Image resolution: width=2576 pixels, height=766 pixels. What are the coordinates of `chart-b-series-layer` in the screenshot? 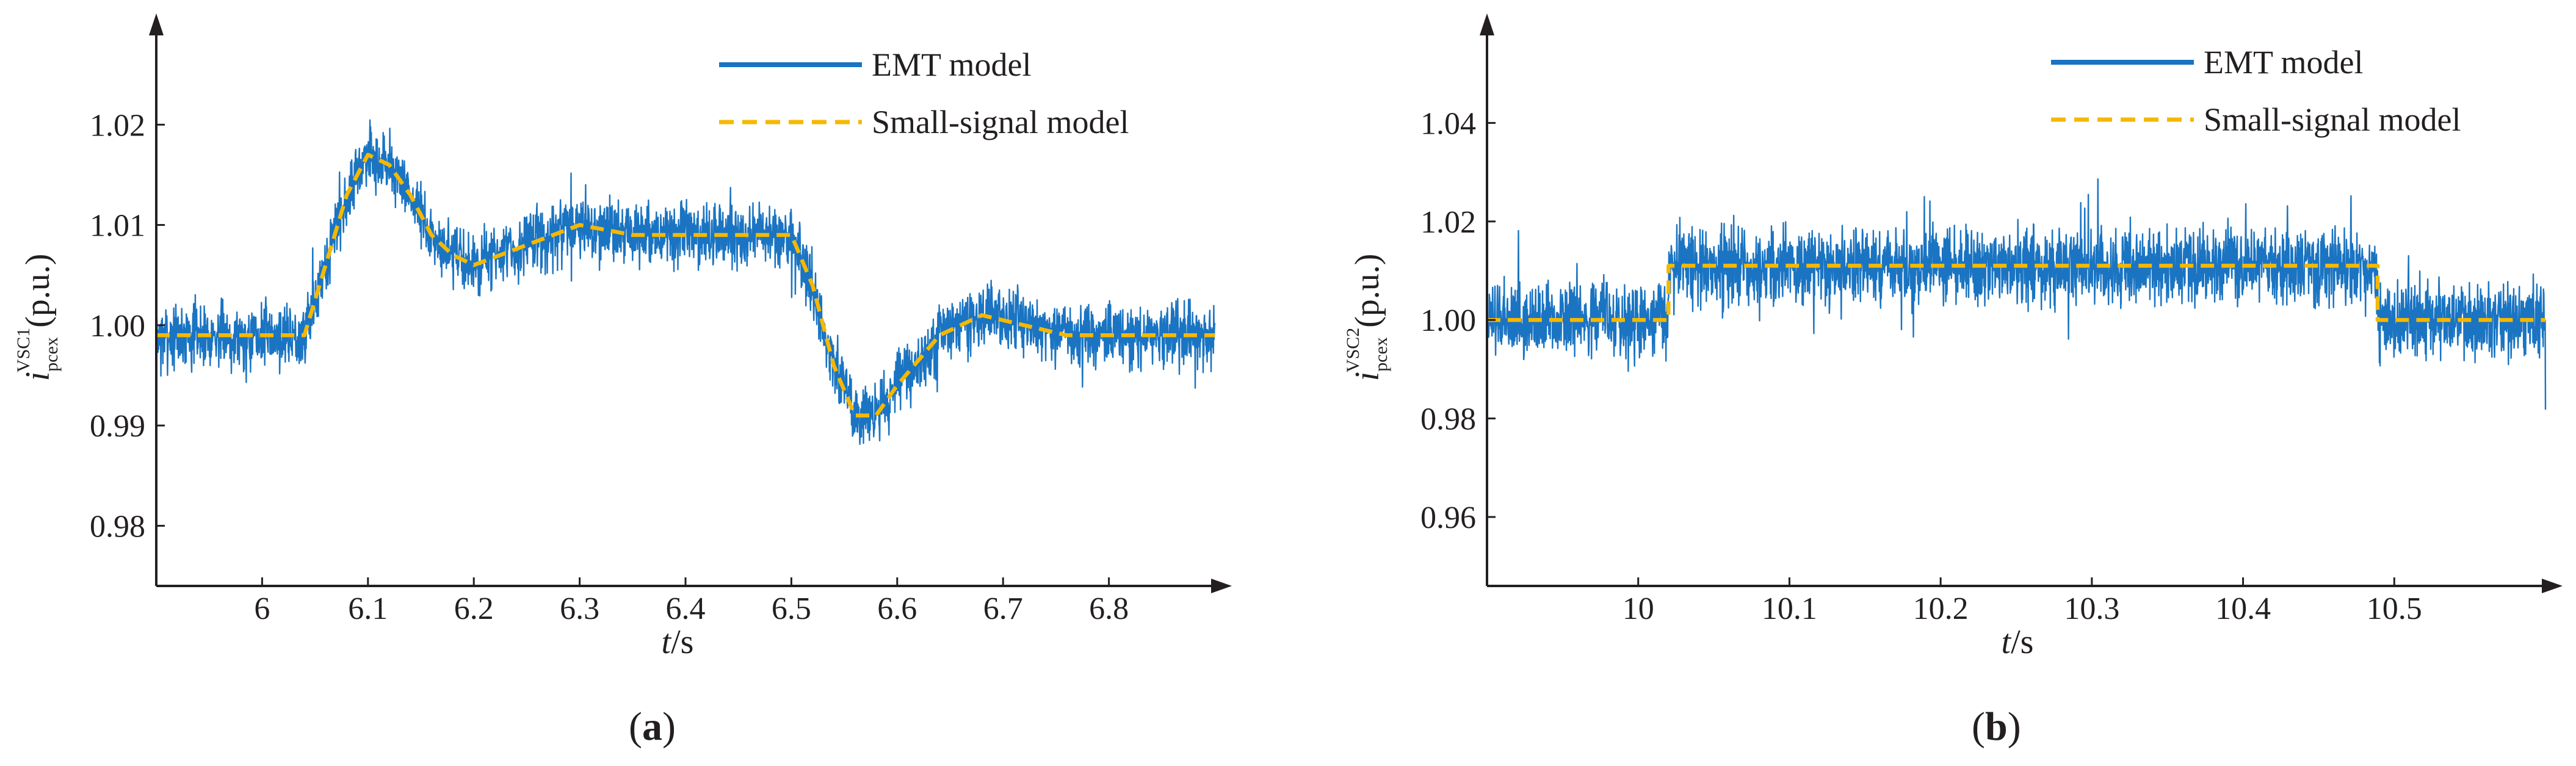 It's located at (2017, 294).